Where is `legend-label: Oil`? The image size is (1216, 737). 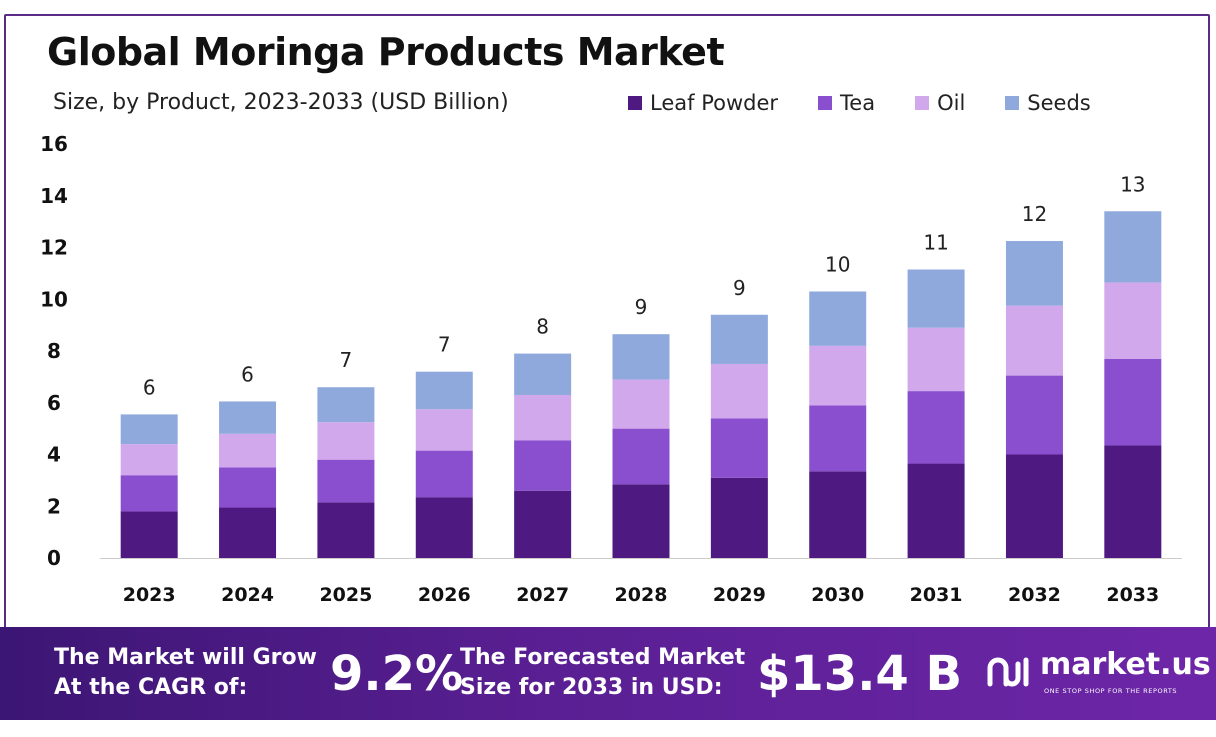 legend-label: Oil is located at coordinates (951, 103).